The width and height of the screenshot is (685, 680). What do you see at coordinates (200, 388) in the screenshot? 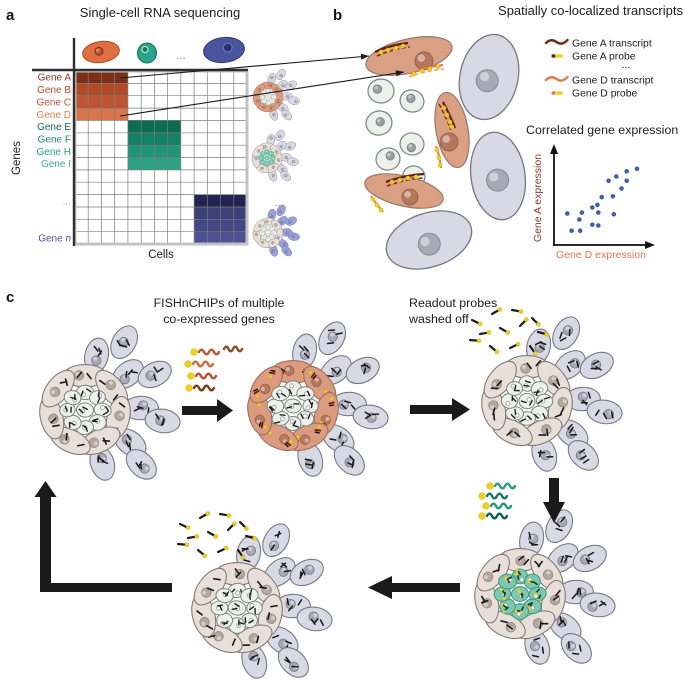
I see `orange-probe-set` at bounding box center [200, 388].